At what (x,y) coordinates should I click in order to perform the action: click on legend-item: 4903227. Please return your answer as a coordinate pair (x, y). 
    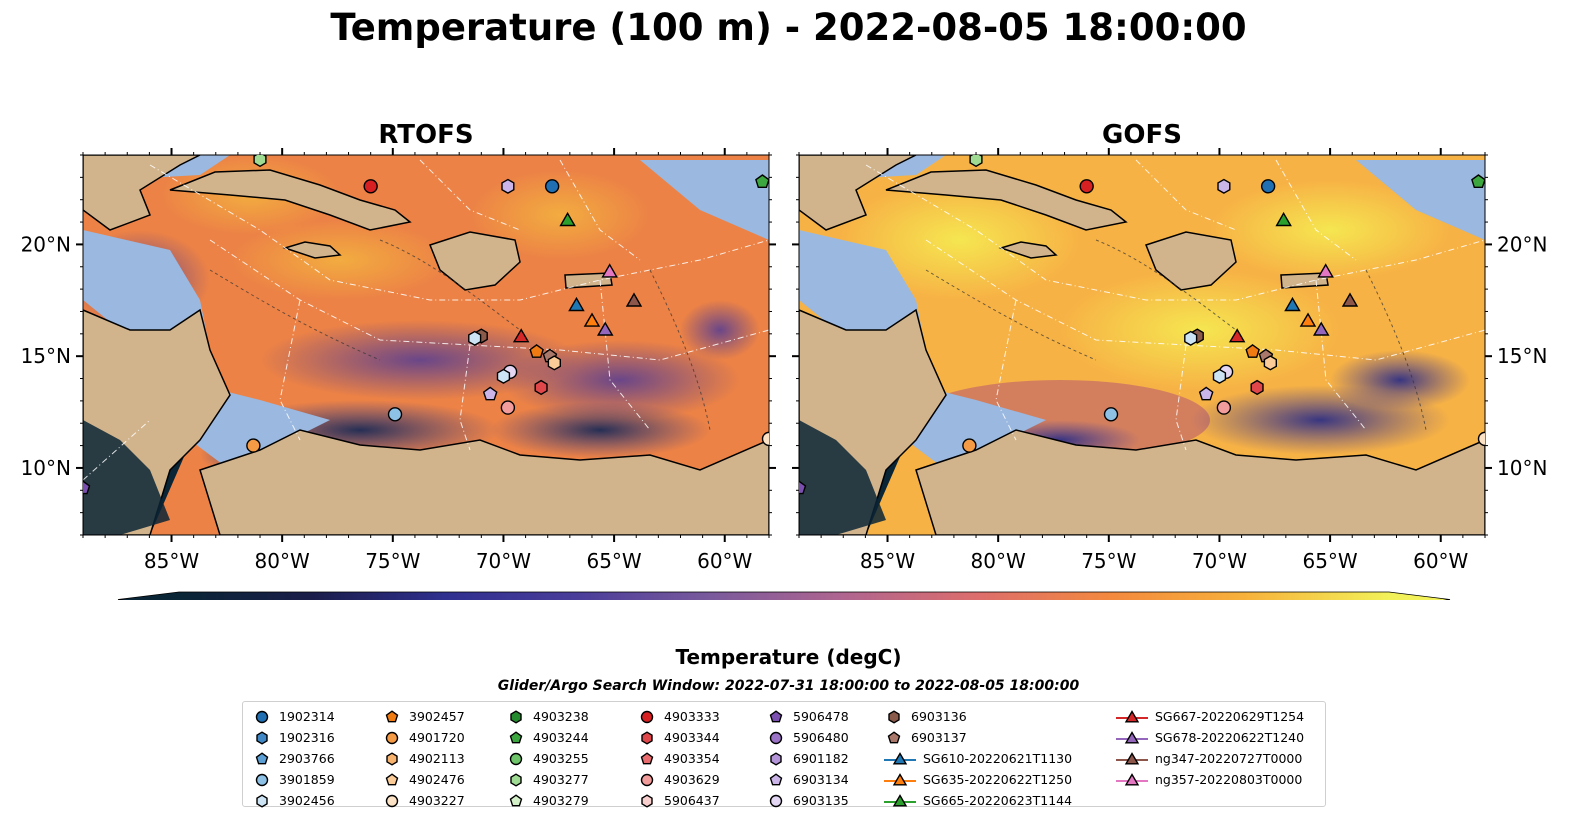
    Looking at the image, I should click on (423, 800).